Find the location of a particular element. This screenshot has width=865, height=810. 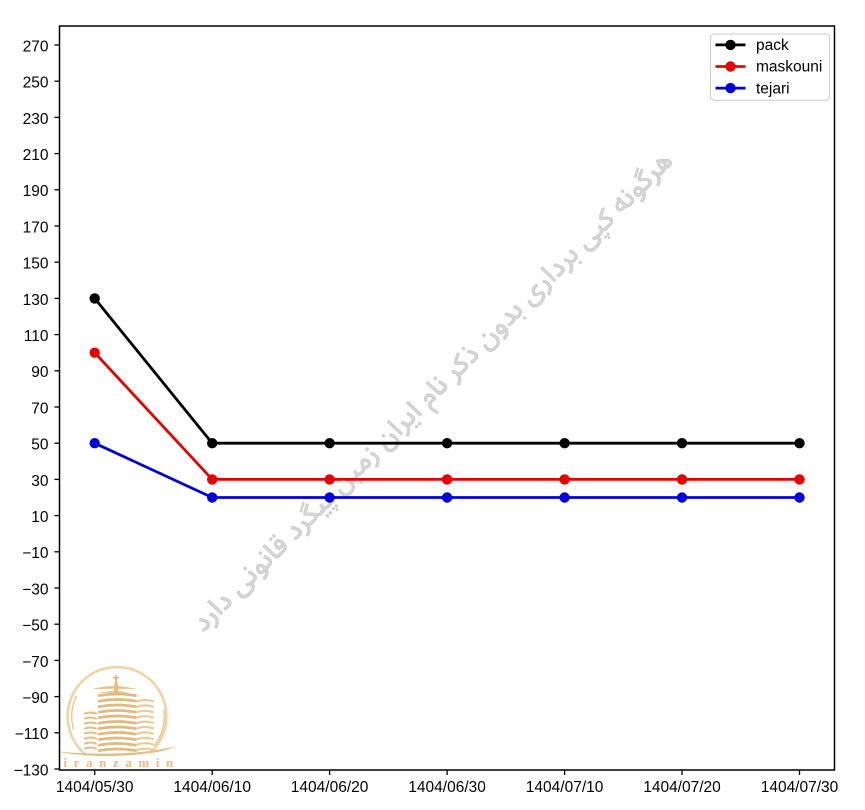

svg-text: 210 is located at coordinates (36, 155).